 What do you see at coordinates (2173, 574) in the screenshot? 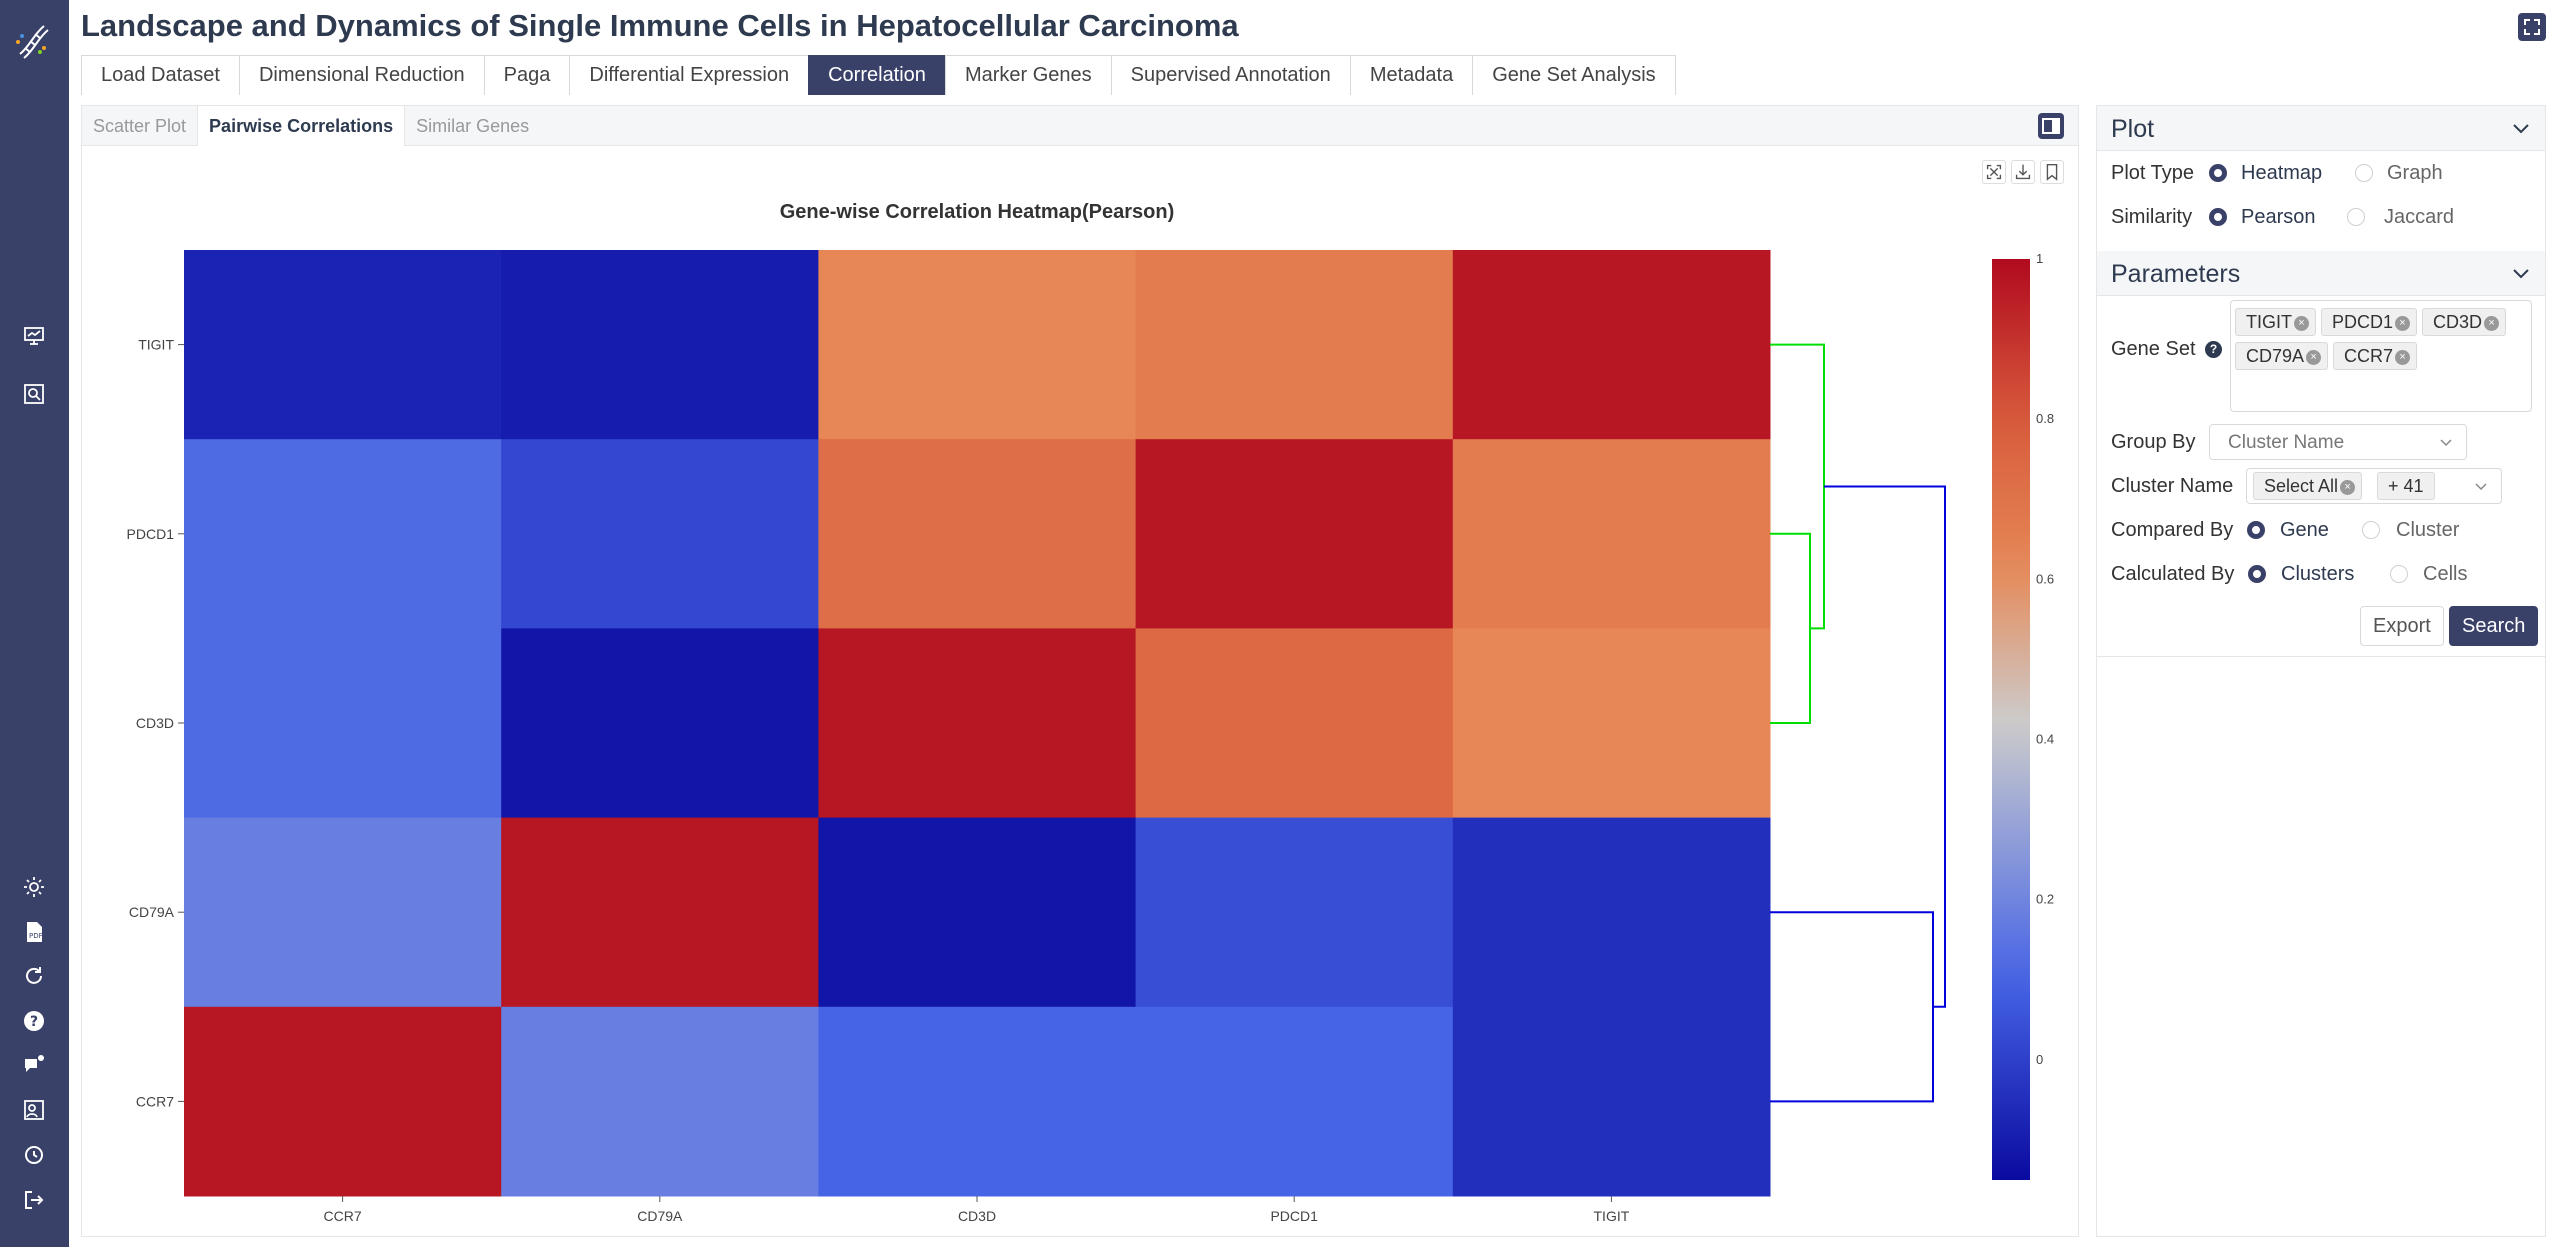
I see `calculated-by-label: Calculated By` at bounding box center [2173, 574].